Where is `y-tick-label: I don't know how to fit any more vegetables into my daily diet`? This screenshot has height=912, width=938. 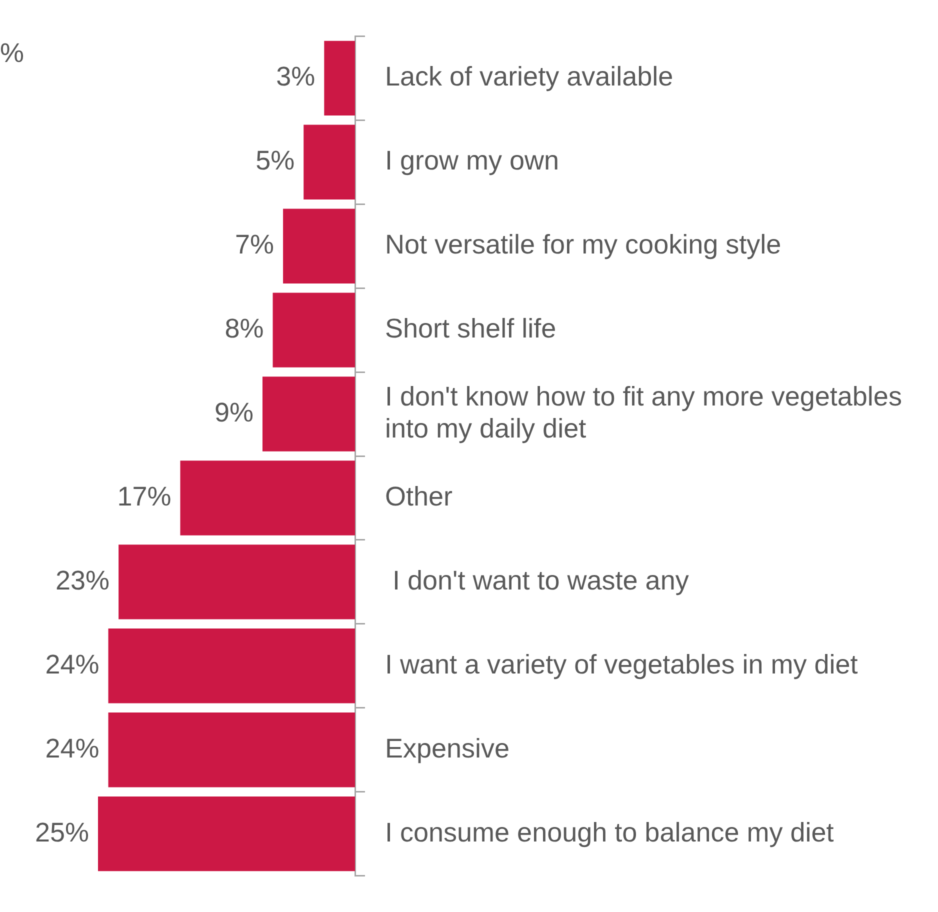 y-tick-label: I don't know how to fit any more vegetables into my daily diet is located at coordinates (643, 412).